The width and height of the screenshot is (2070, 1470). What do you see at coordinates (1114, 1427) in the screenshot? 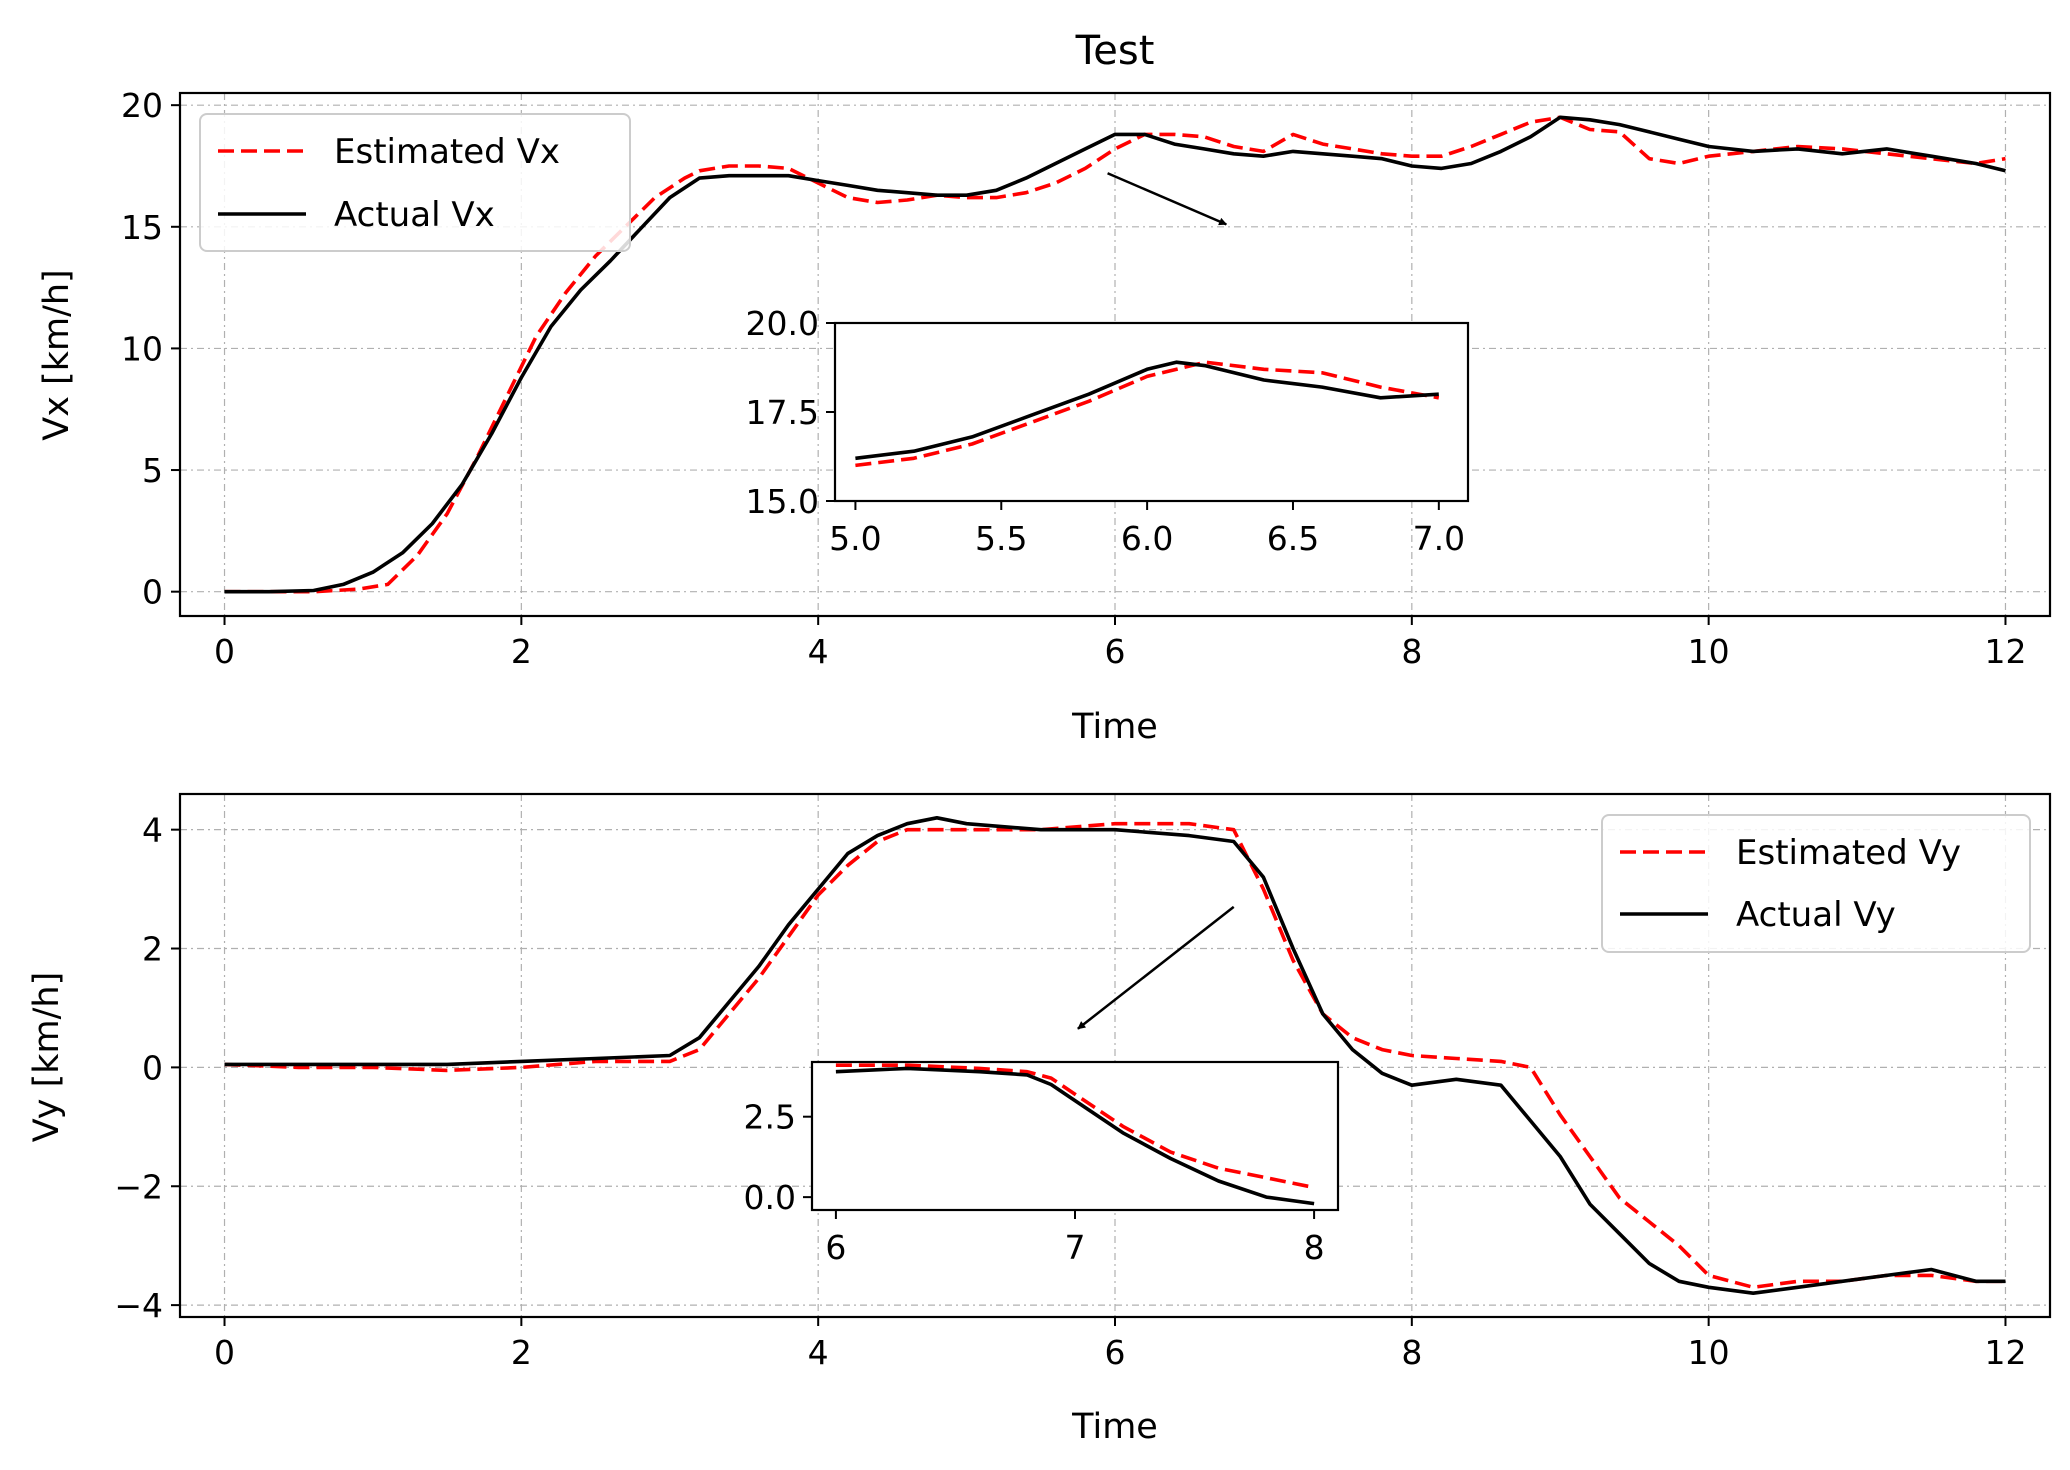
I see `vy-xlabel: Time` at bounding box center [1114, 1427].